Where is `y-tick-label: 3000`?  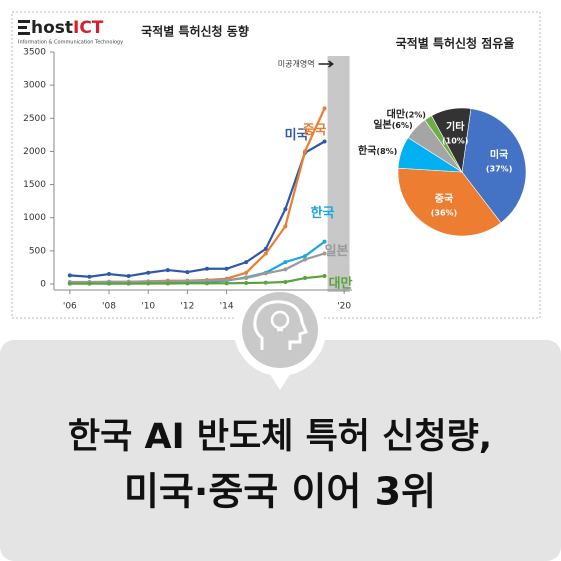
y-tick-label: 3000 is located at coordinates (34, 86).